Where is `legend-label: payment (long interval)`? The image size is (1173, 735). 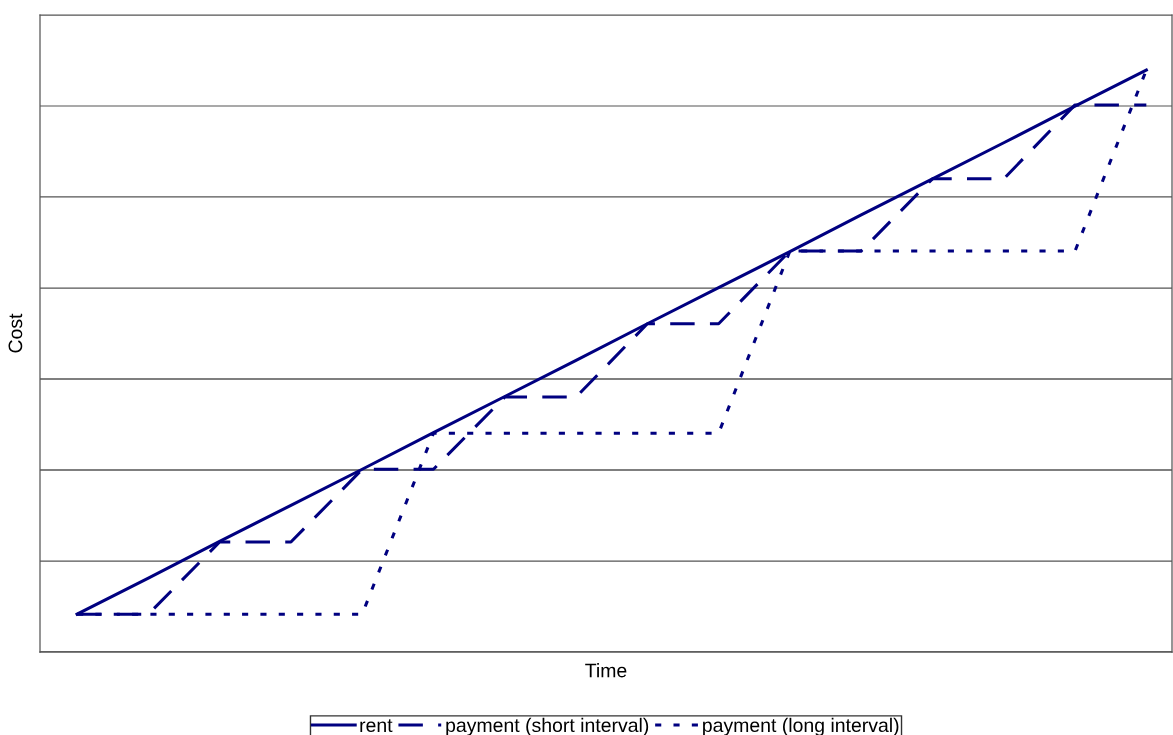
legend-label: payment (long interval) is located at coordinates (801, 726).